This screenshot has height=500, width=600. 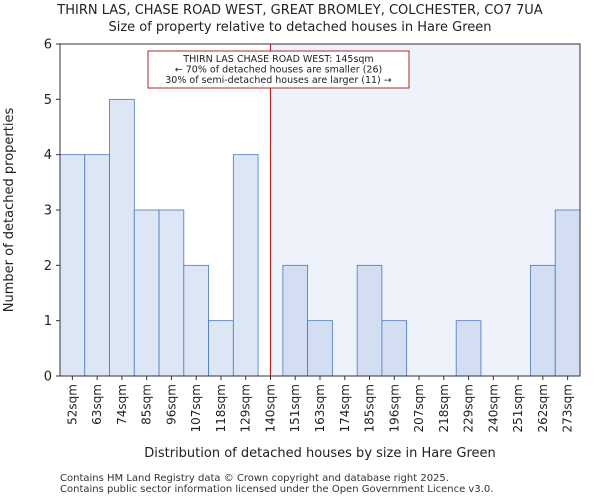 I want to click on x-tick-label: 218sqm, so click(x=444, y=408).